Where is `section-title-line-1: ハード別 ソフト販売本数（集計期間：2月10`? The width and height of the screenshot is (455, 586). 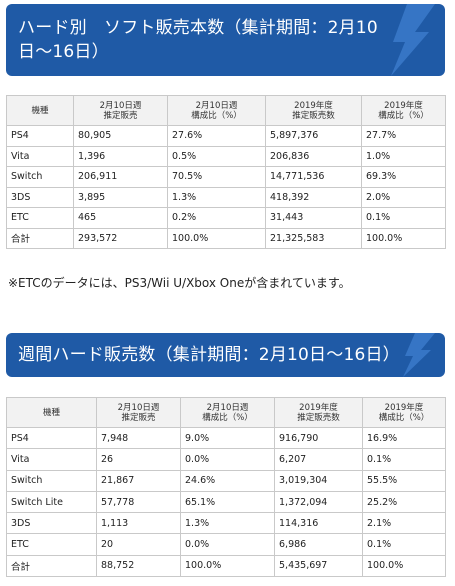
section-title-line-1: ハード別 ソフト販売本数（集計期間：2月10 is located at coordinates (198, 28).